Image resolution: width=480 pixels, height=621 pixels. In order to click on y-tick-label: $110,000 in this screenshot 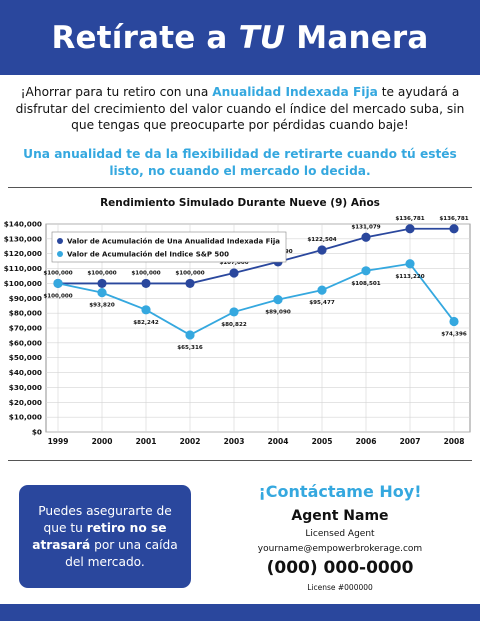, I will do `click(23, 268)`.